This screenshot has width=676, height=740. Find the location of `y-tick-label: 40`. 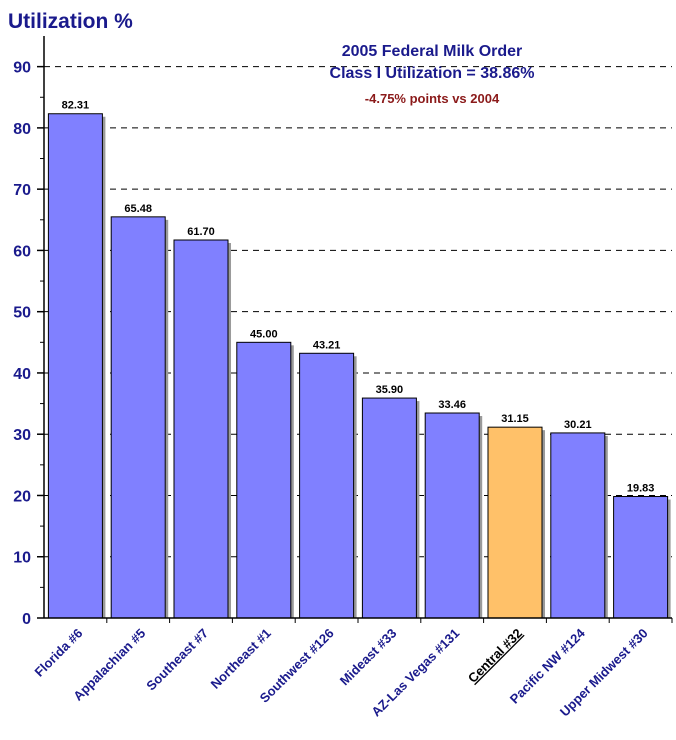

y-tick-label: 40 is located at coordinates (22, 374).